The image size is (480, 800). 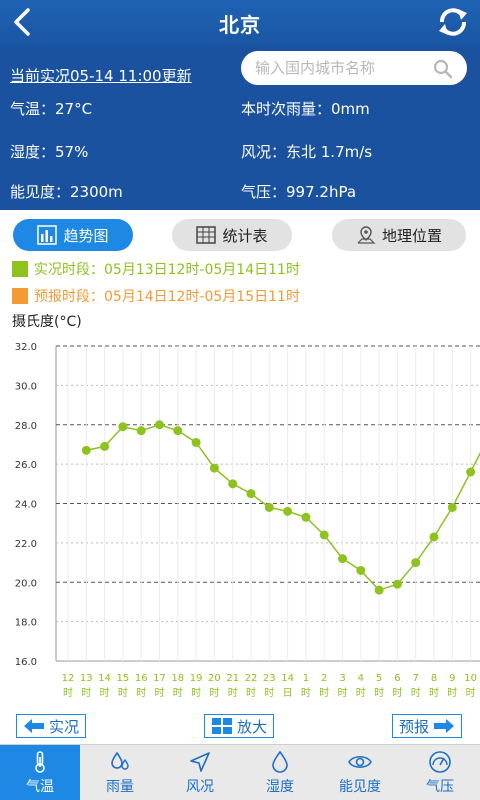 I want to click on top-bar: 北京, so click(x=240, y=22).